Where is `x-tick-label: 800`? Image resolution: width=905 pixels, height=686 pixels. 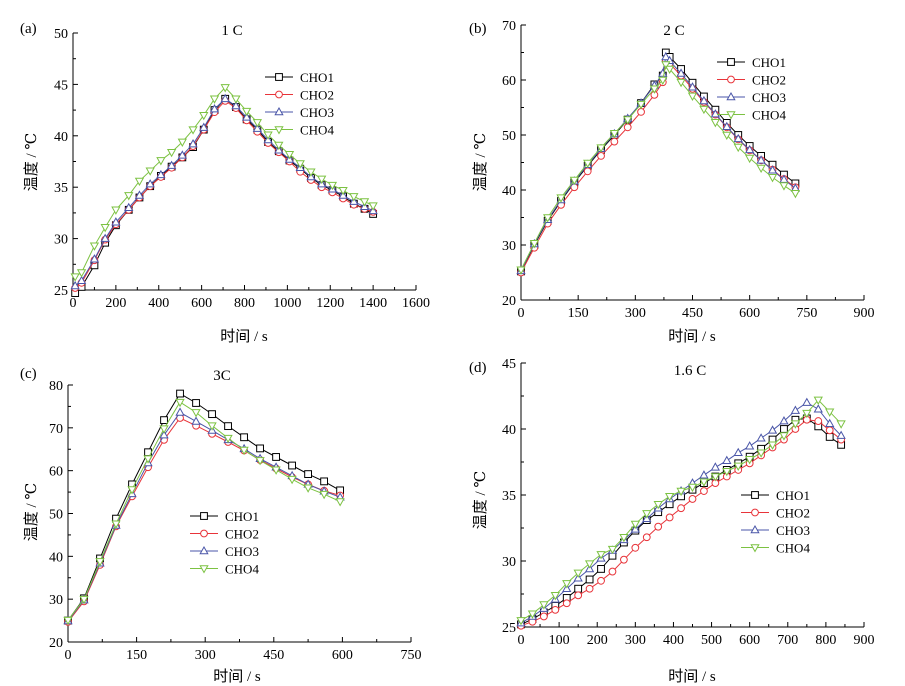
x-tick-label: 800 is located at coordinates (244, 303).